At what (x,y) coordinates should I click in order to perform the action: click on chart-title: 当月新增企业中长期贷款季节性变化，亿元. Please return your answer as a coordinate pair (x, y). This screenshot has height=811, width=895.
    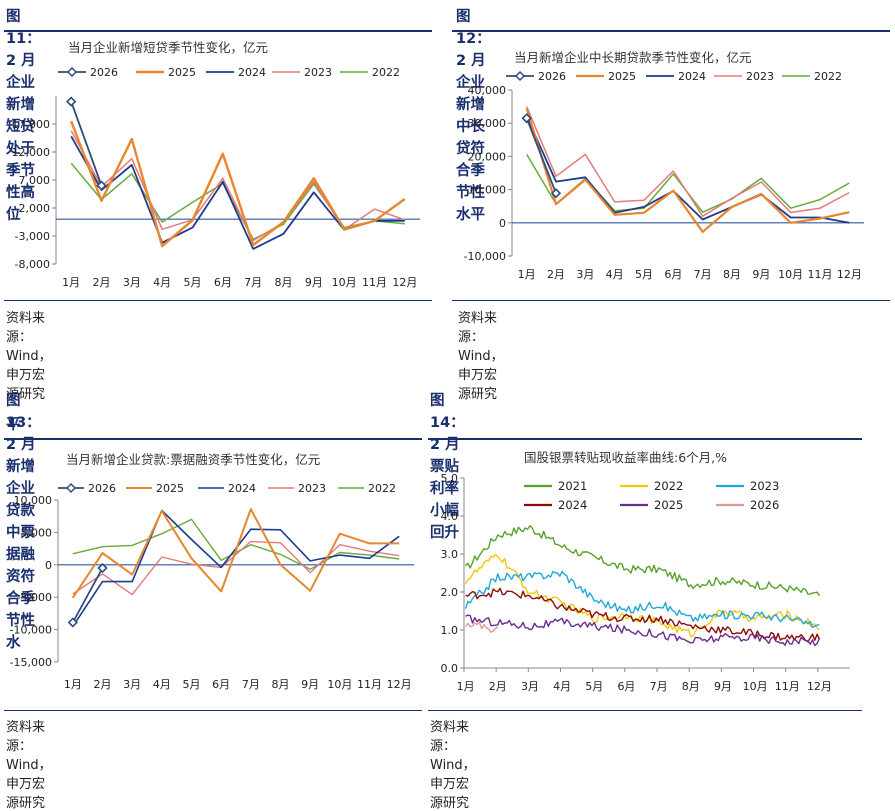
    Looking at the image, I should click on (633, 57).